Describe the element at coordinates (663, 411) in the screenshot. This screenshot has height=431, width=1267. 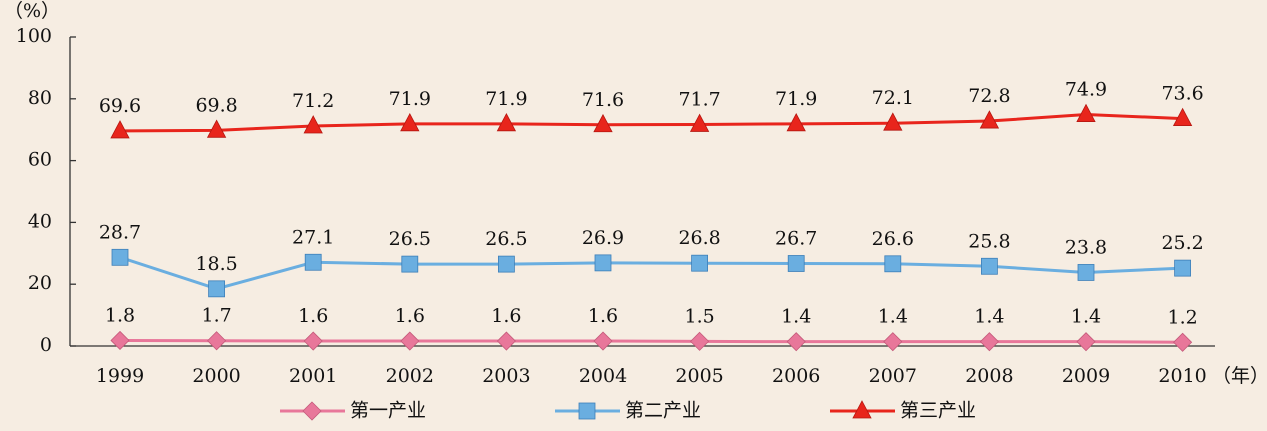
I see `legend-label: 第二产业` at that location.